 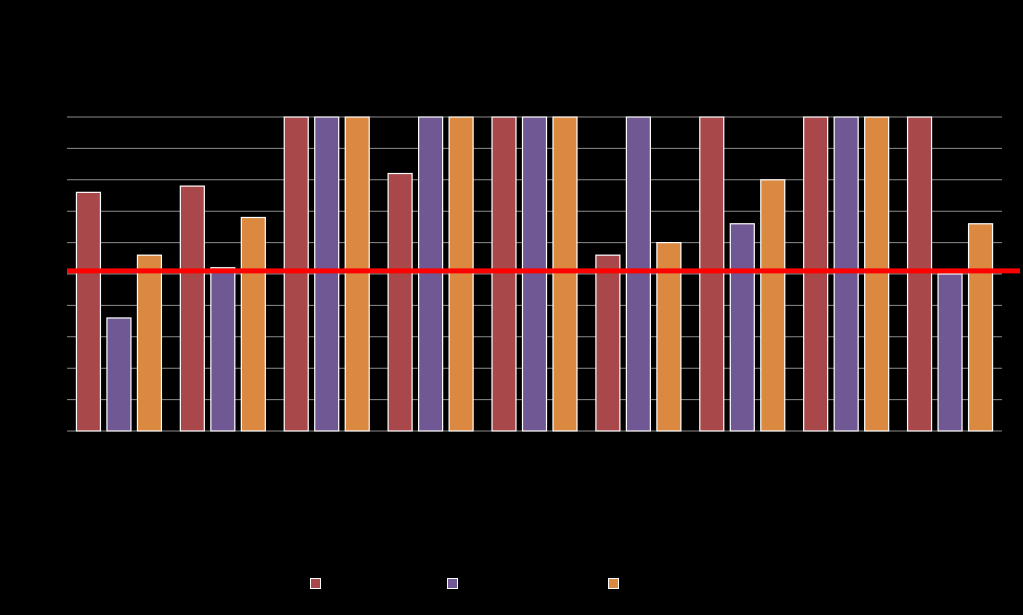 What do you see at coordinates (950, 352) in the screenshot?
I see `bar-series2-group9` at bounding box center [950, 352].